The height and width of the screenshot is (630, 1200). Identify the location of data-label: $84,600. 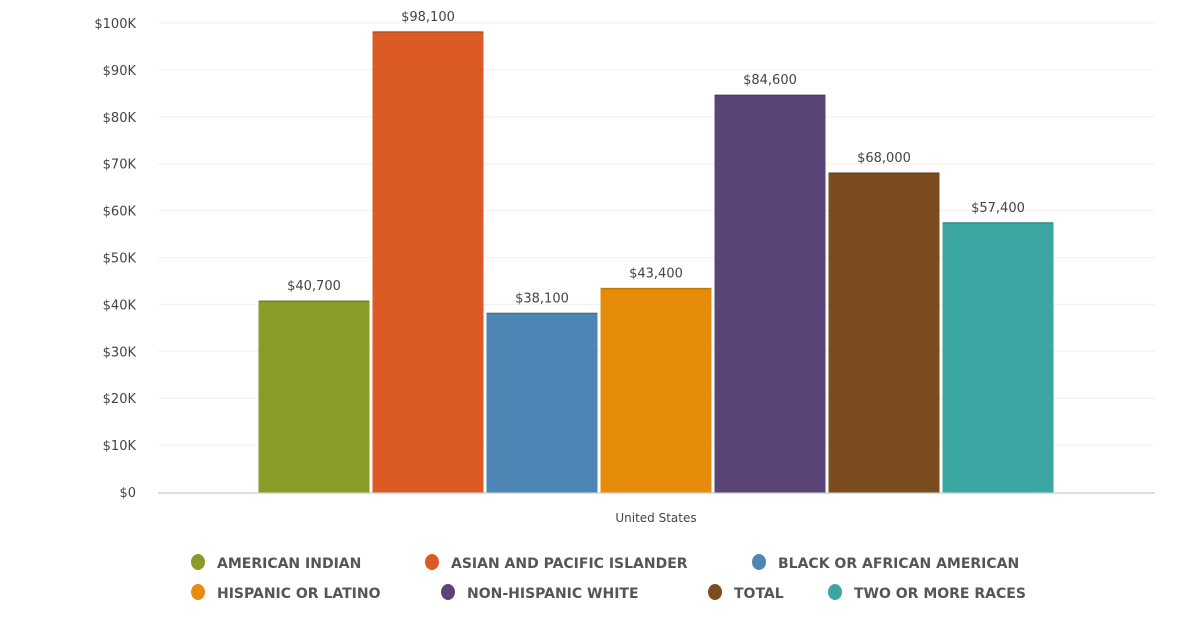
(770, 80).